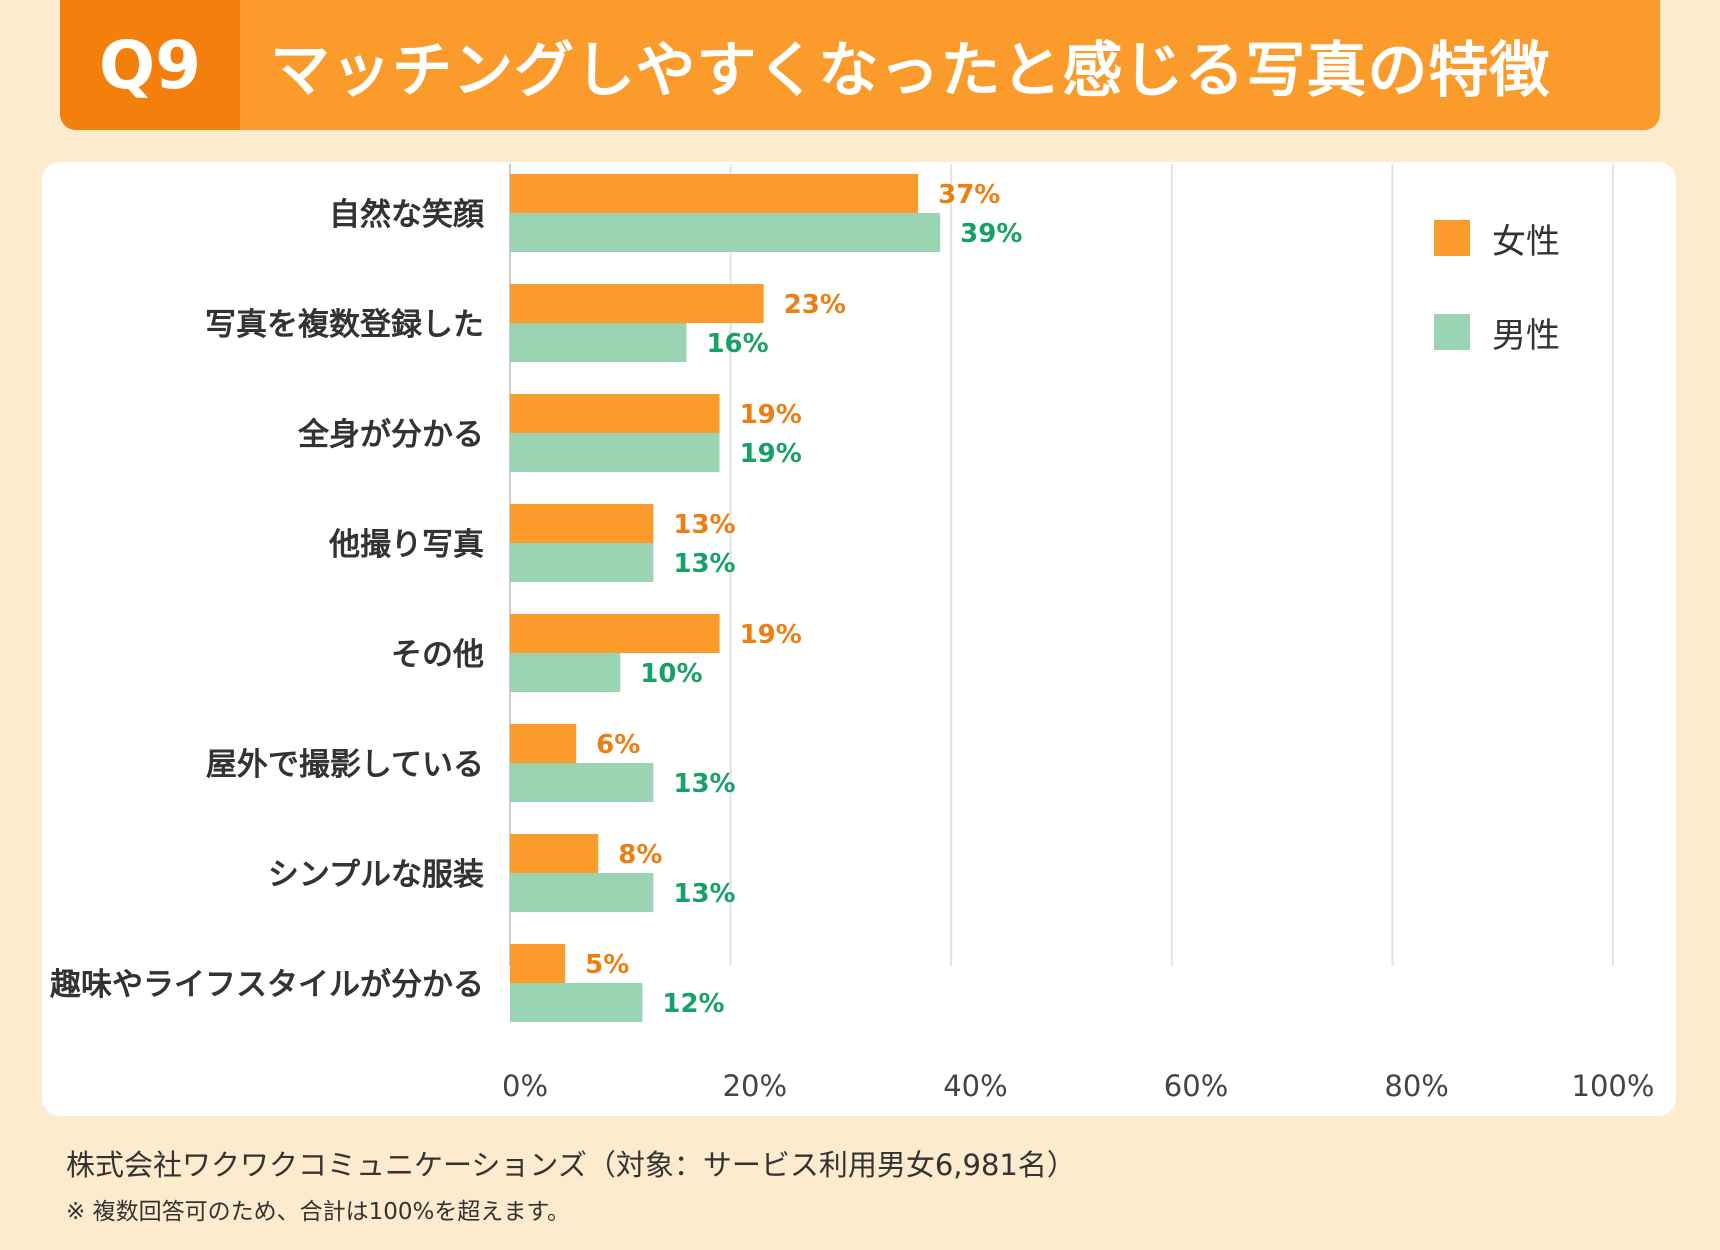 The height and width of the screenshot is (1250, 1720). I want to click on data-label-female: 6%, so click(618, 745).